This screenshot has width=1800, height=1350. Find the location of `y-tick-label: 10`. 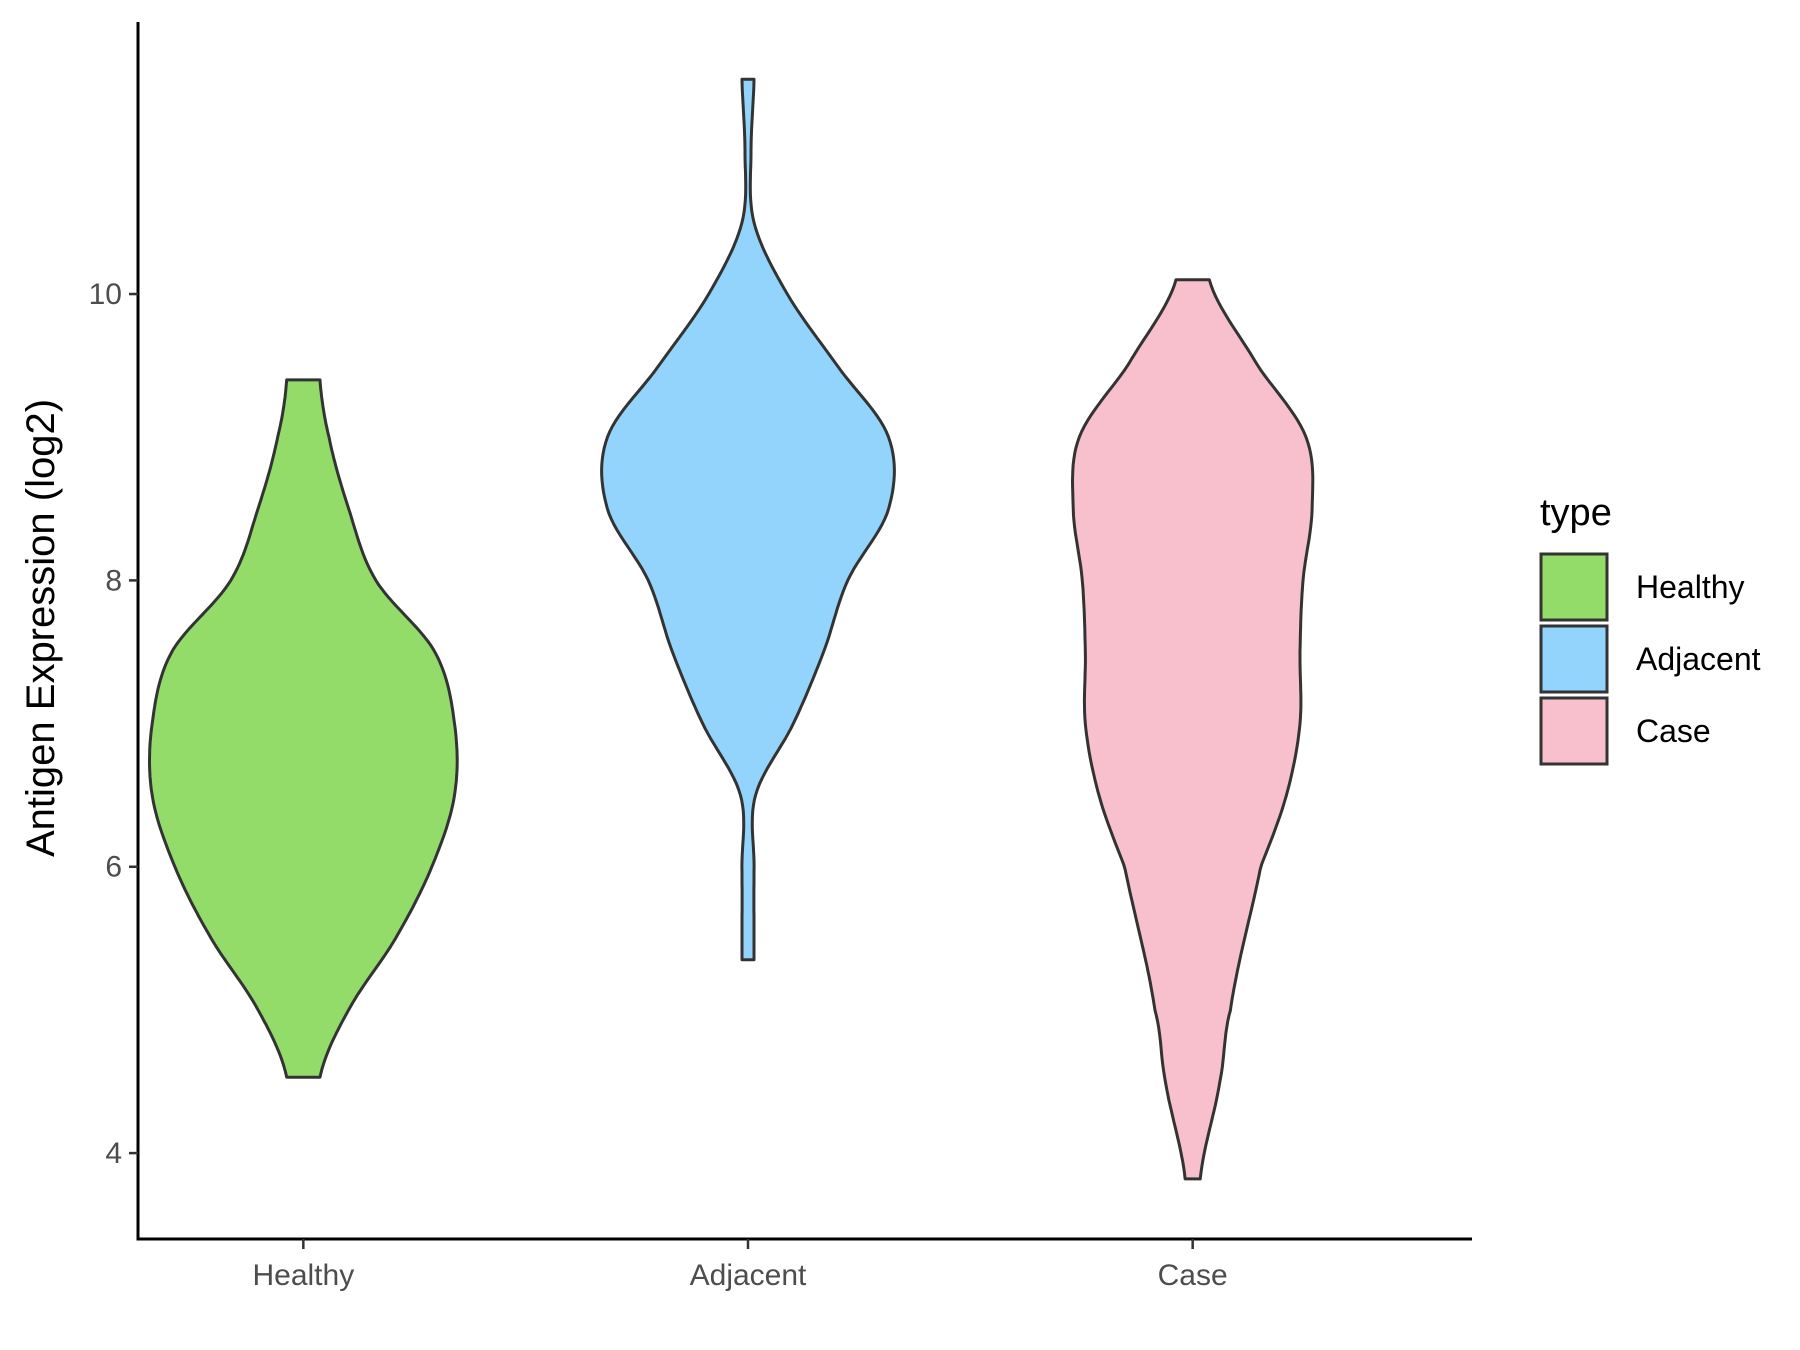

y-tick-label: 10 is located at coordinates (105, 294).